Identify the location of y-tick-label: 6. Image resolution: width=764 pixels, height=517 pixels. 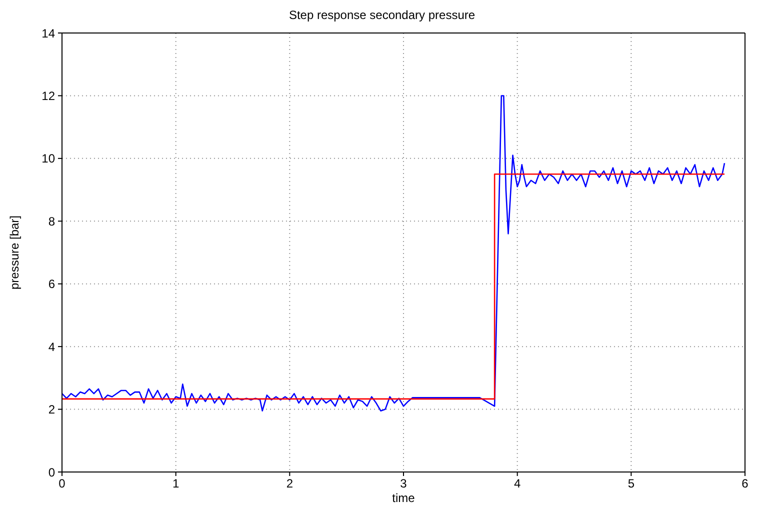
(52, 284).